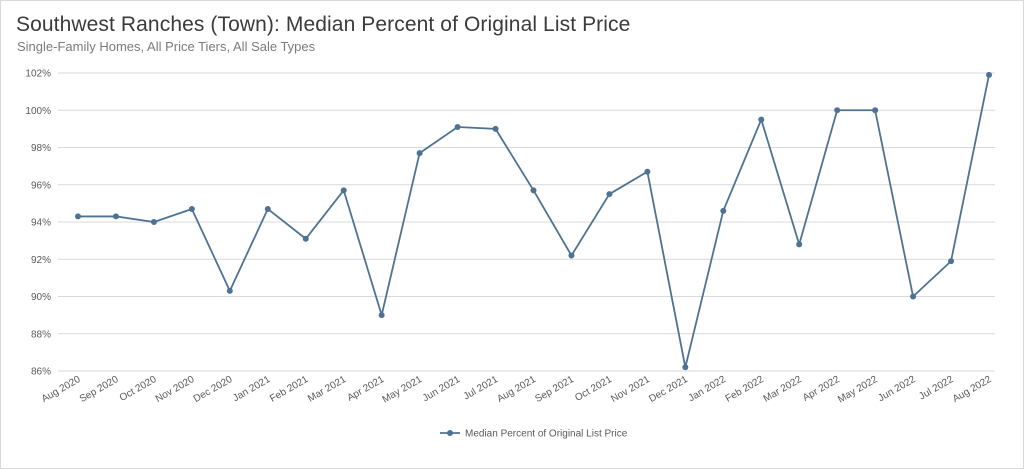  Describe the element at coordinates (327, 389) in the screenshot. I see `x-tick-label: Mar 2021` at that location.